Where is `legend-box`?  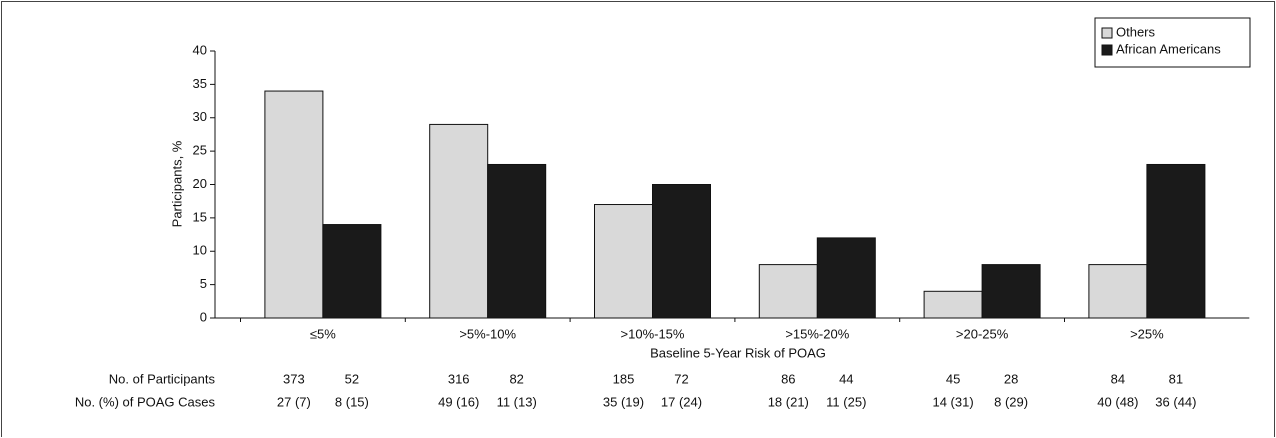
legend-box is located at coordinates (1172, 42).